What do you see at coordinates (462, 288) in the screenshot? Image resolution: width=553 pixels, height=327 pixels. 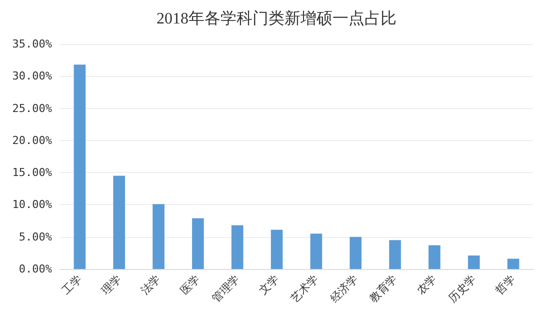 I see `x-tick-label: 历史学` at bounding box center [462, 288].